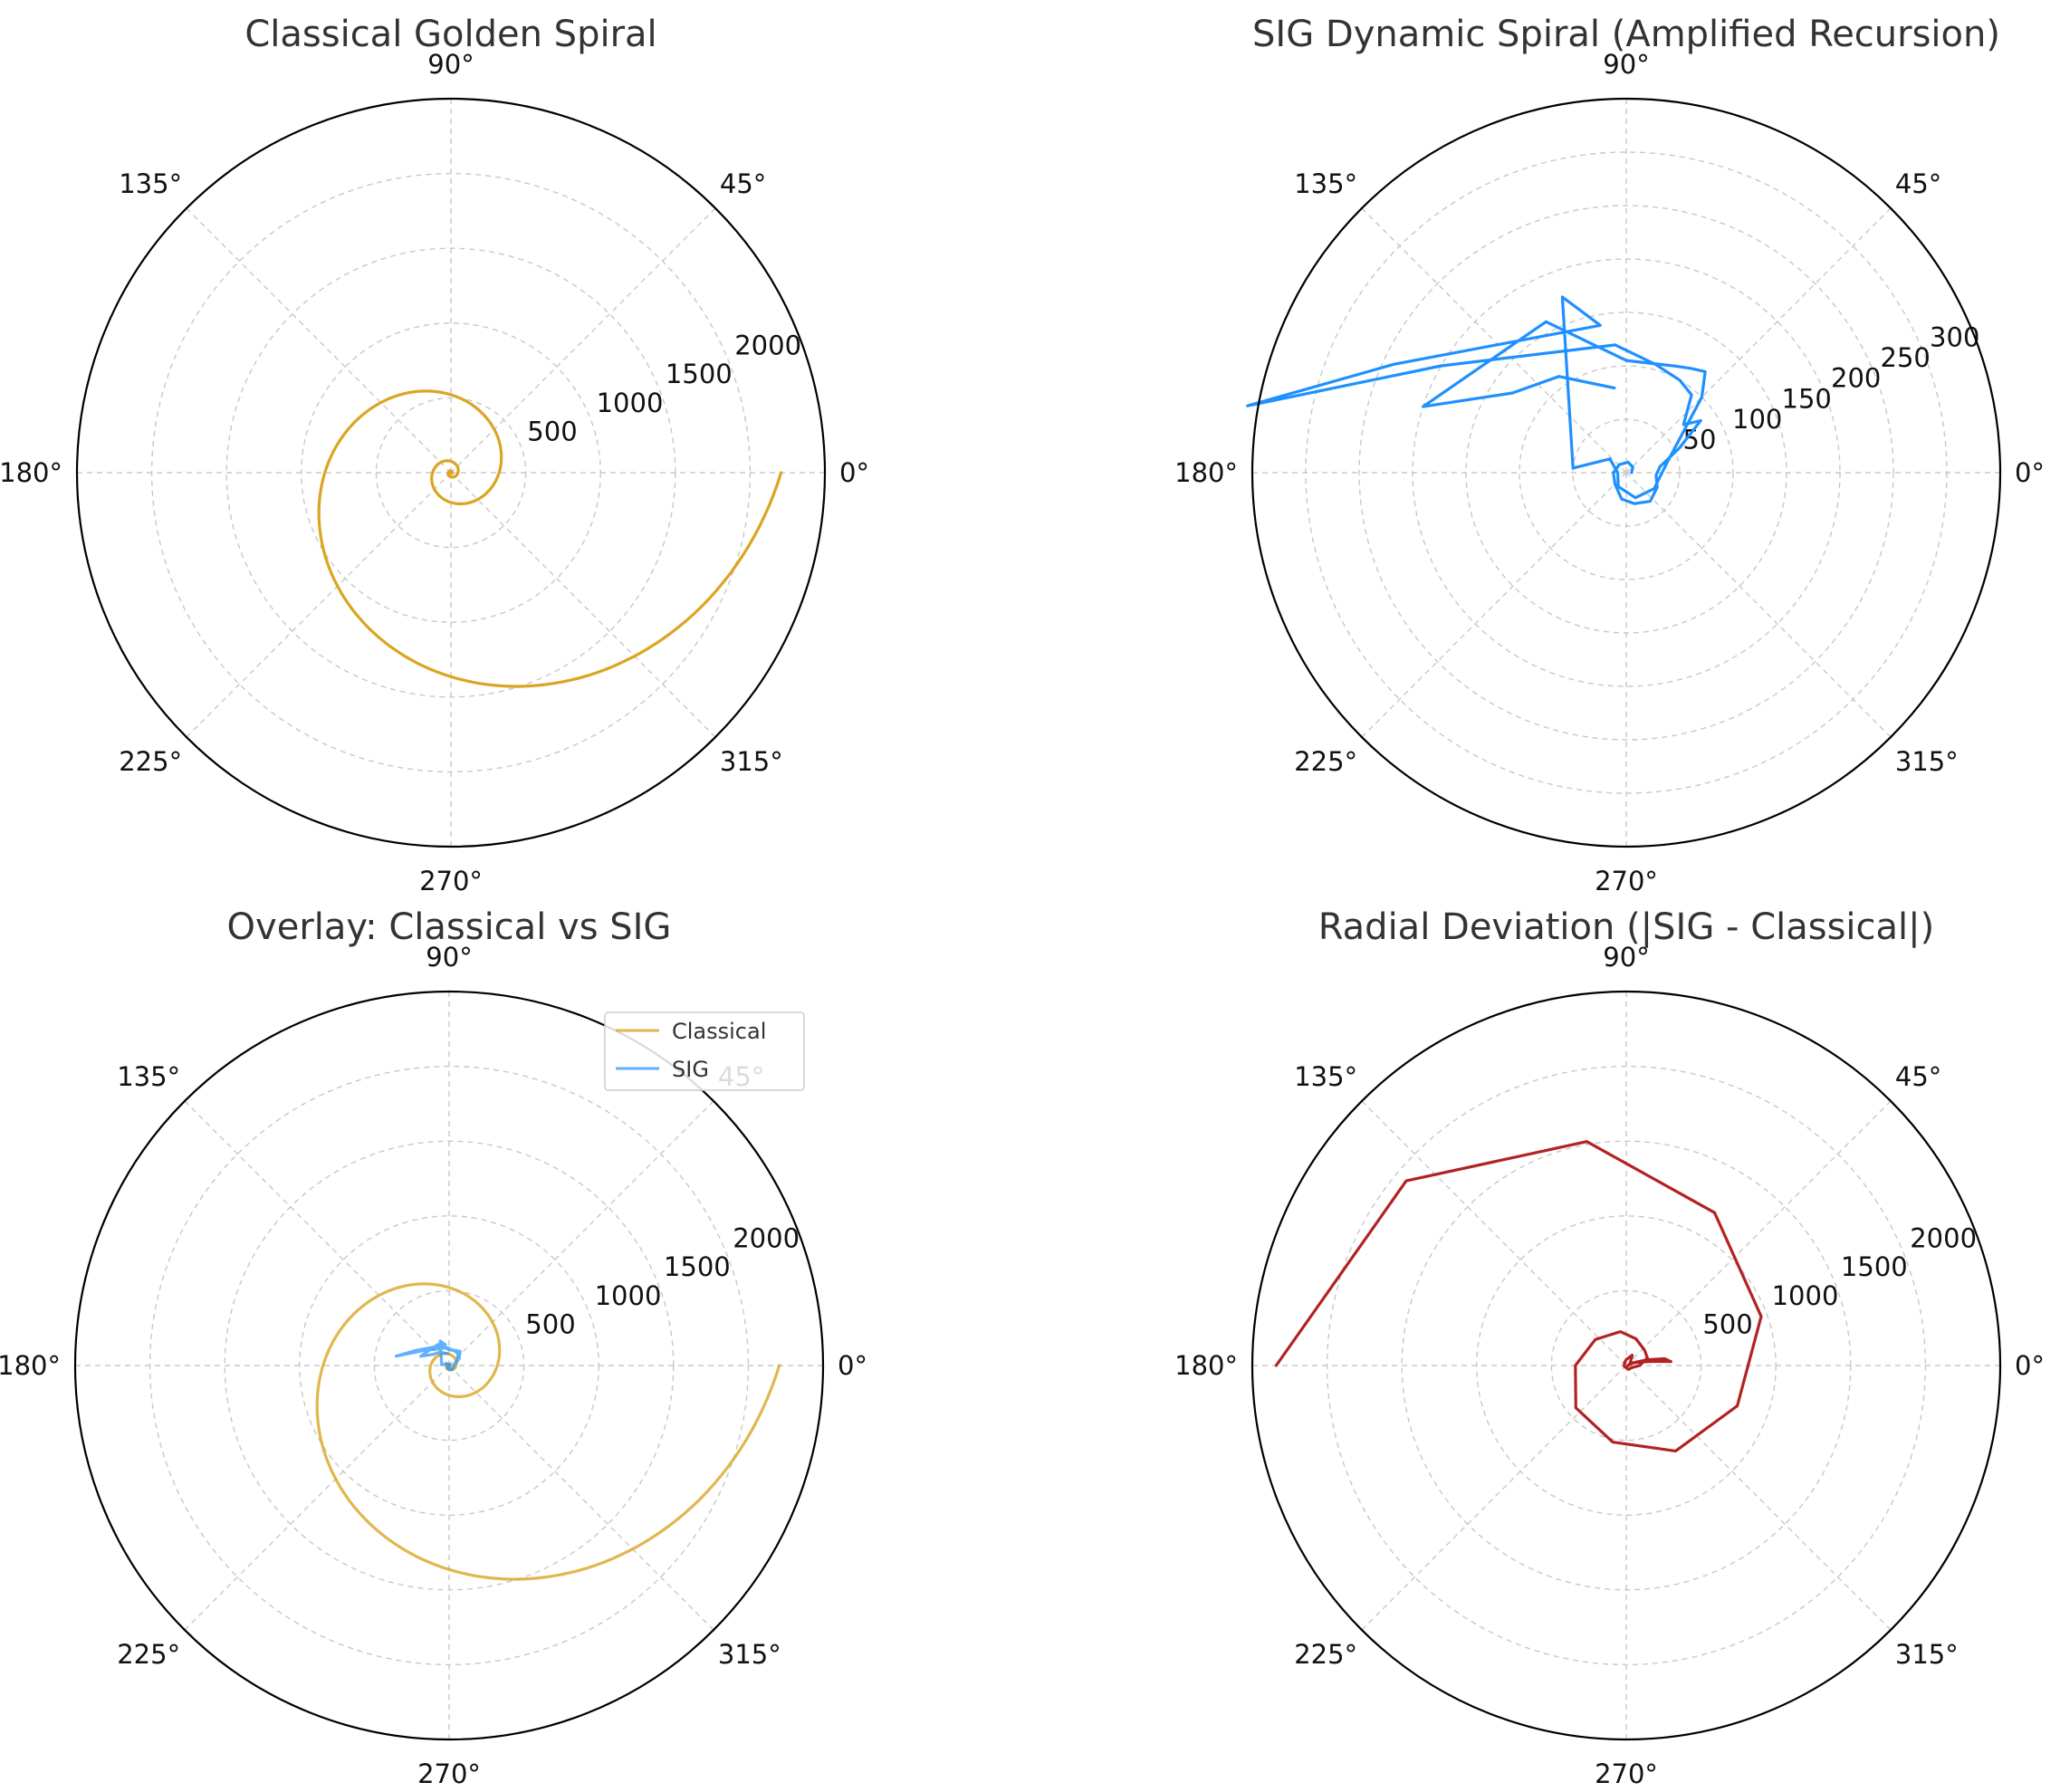  Describe the element at coordinates (1955, 337) in the screenshot. I see `radial-tick-label: 300` at that location.